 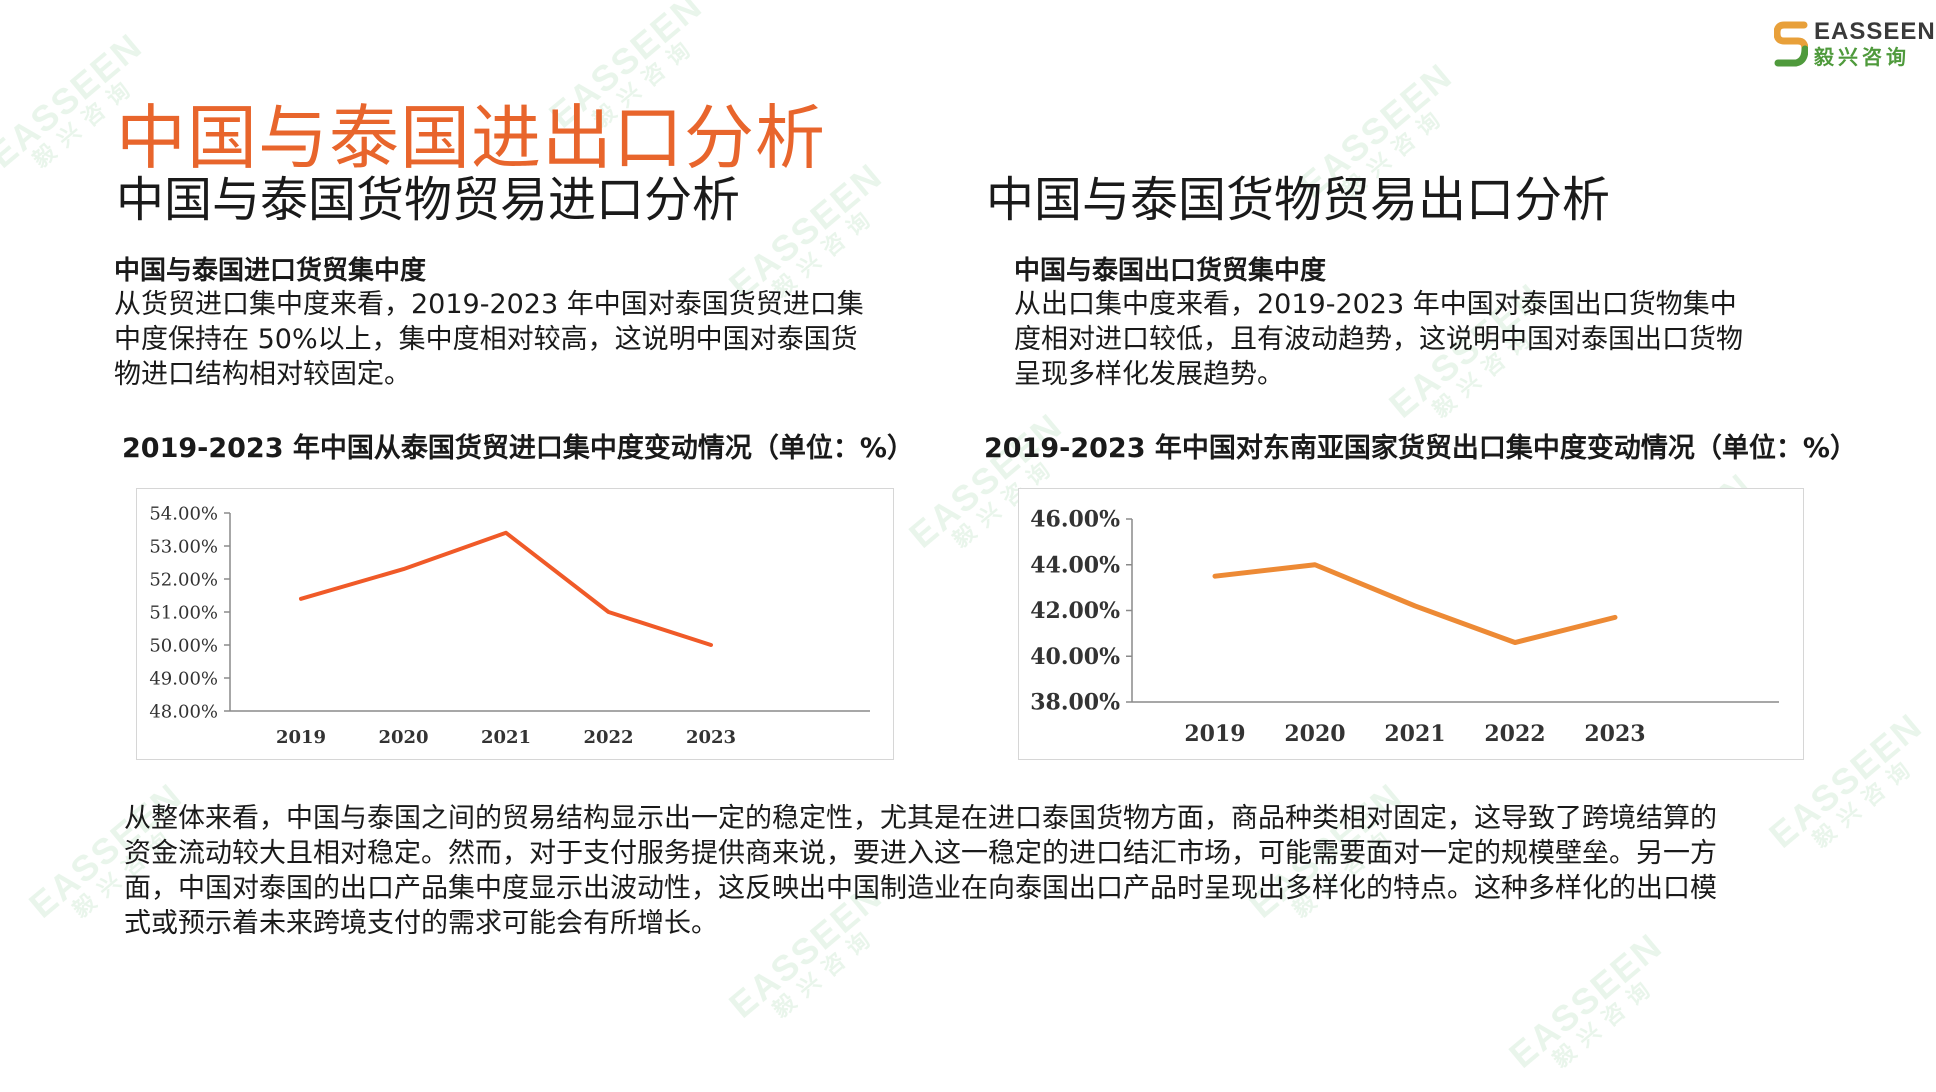 What do you see at coordinates (1214, 734) in the screenshot?
I see `export-x-tick-label: 2019` at bounding box center [1214, 734].